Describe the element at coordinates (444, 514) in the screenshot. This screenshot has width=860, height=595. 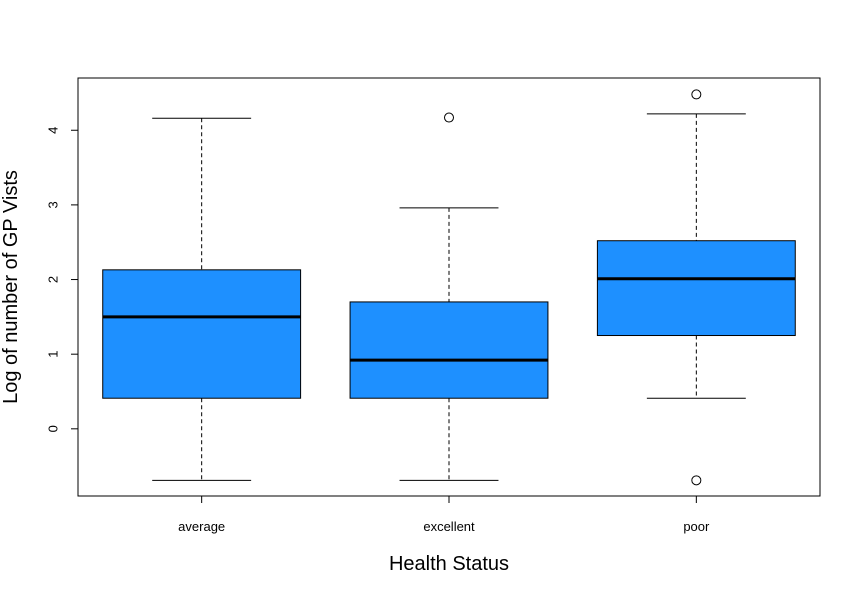
I see `x-axis: average excellent poor` at that location.